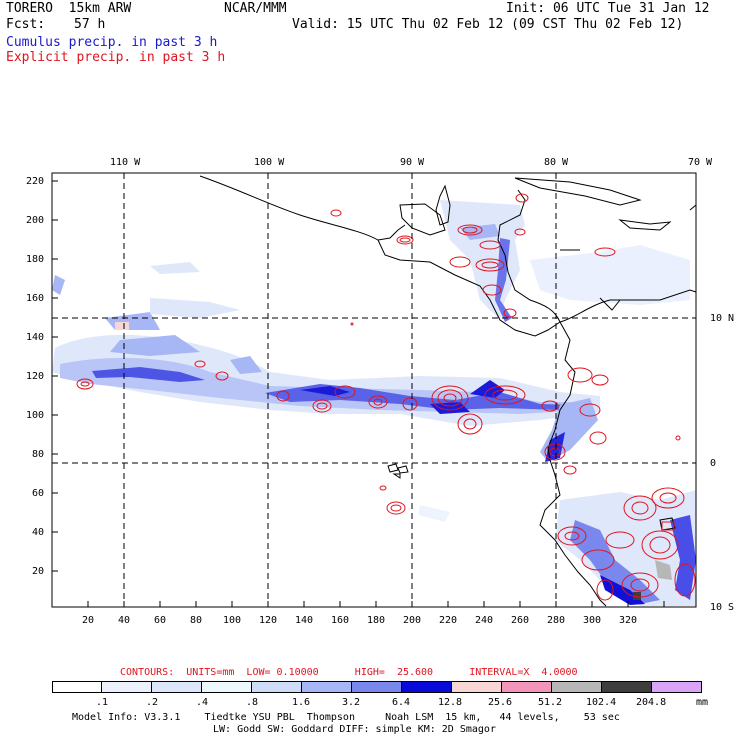 The width and height of the screenshot is (740, 740). What do you see at coordinates (124, 620) in the screenshot?
I see `x-tick-label: 40` at bounding box center [124, 620].